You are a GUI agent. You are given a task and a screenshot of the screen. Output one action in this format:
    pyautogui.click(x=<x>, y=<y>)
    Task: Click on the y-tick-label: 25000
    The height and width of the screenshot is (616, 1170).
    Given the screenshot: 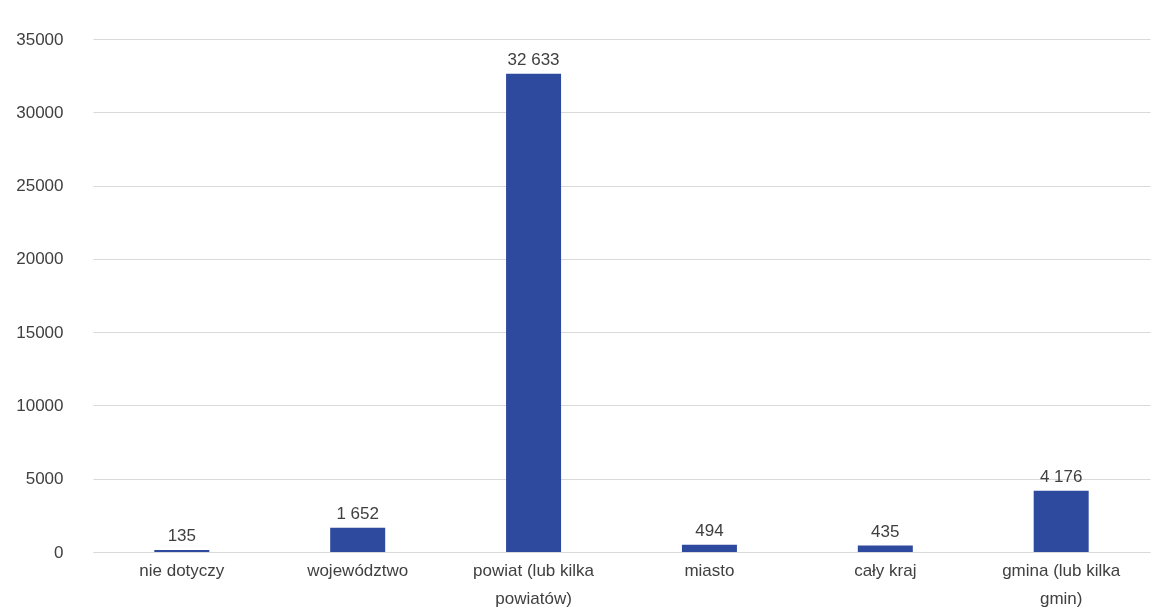 What is the action you would take?
    pyautogui.click(x=40, y=186)
    